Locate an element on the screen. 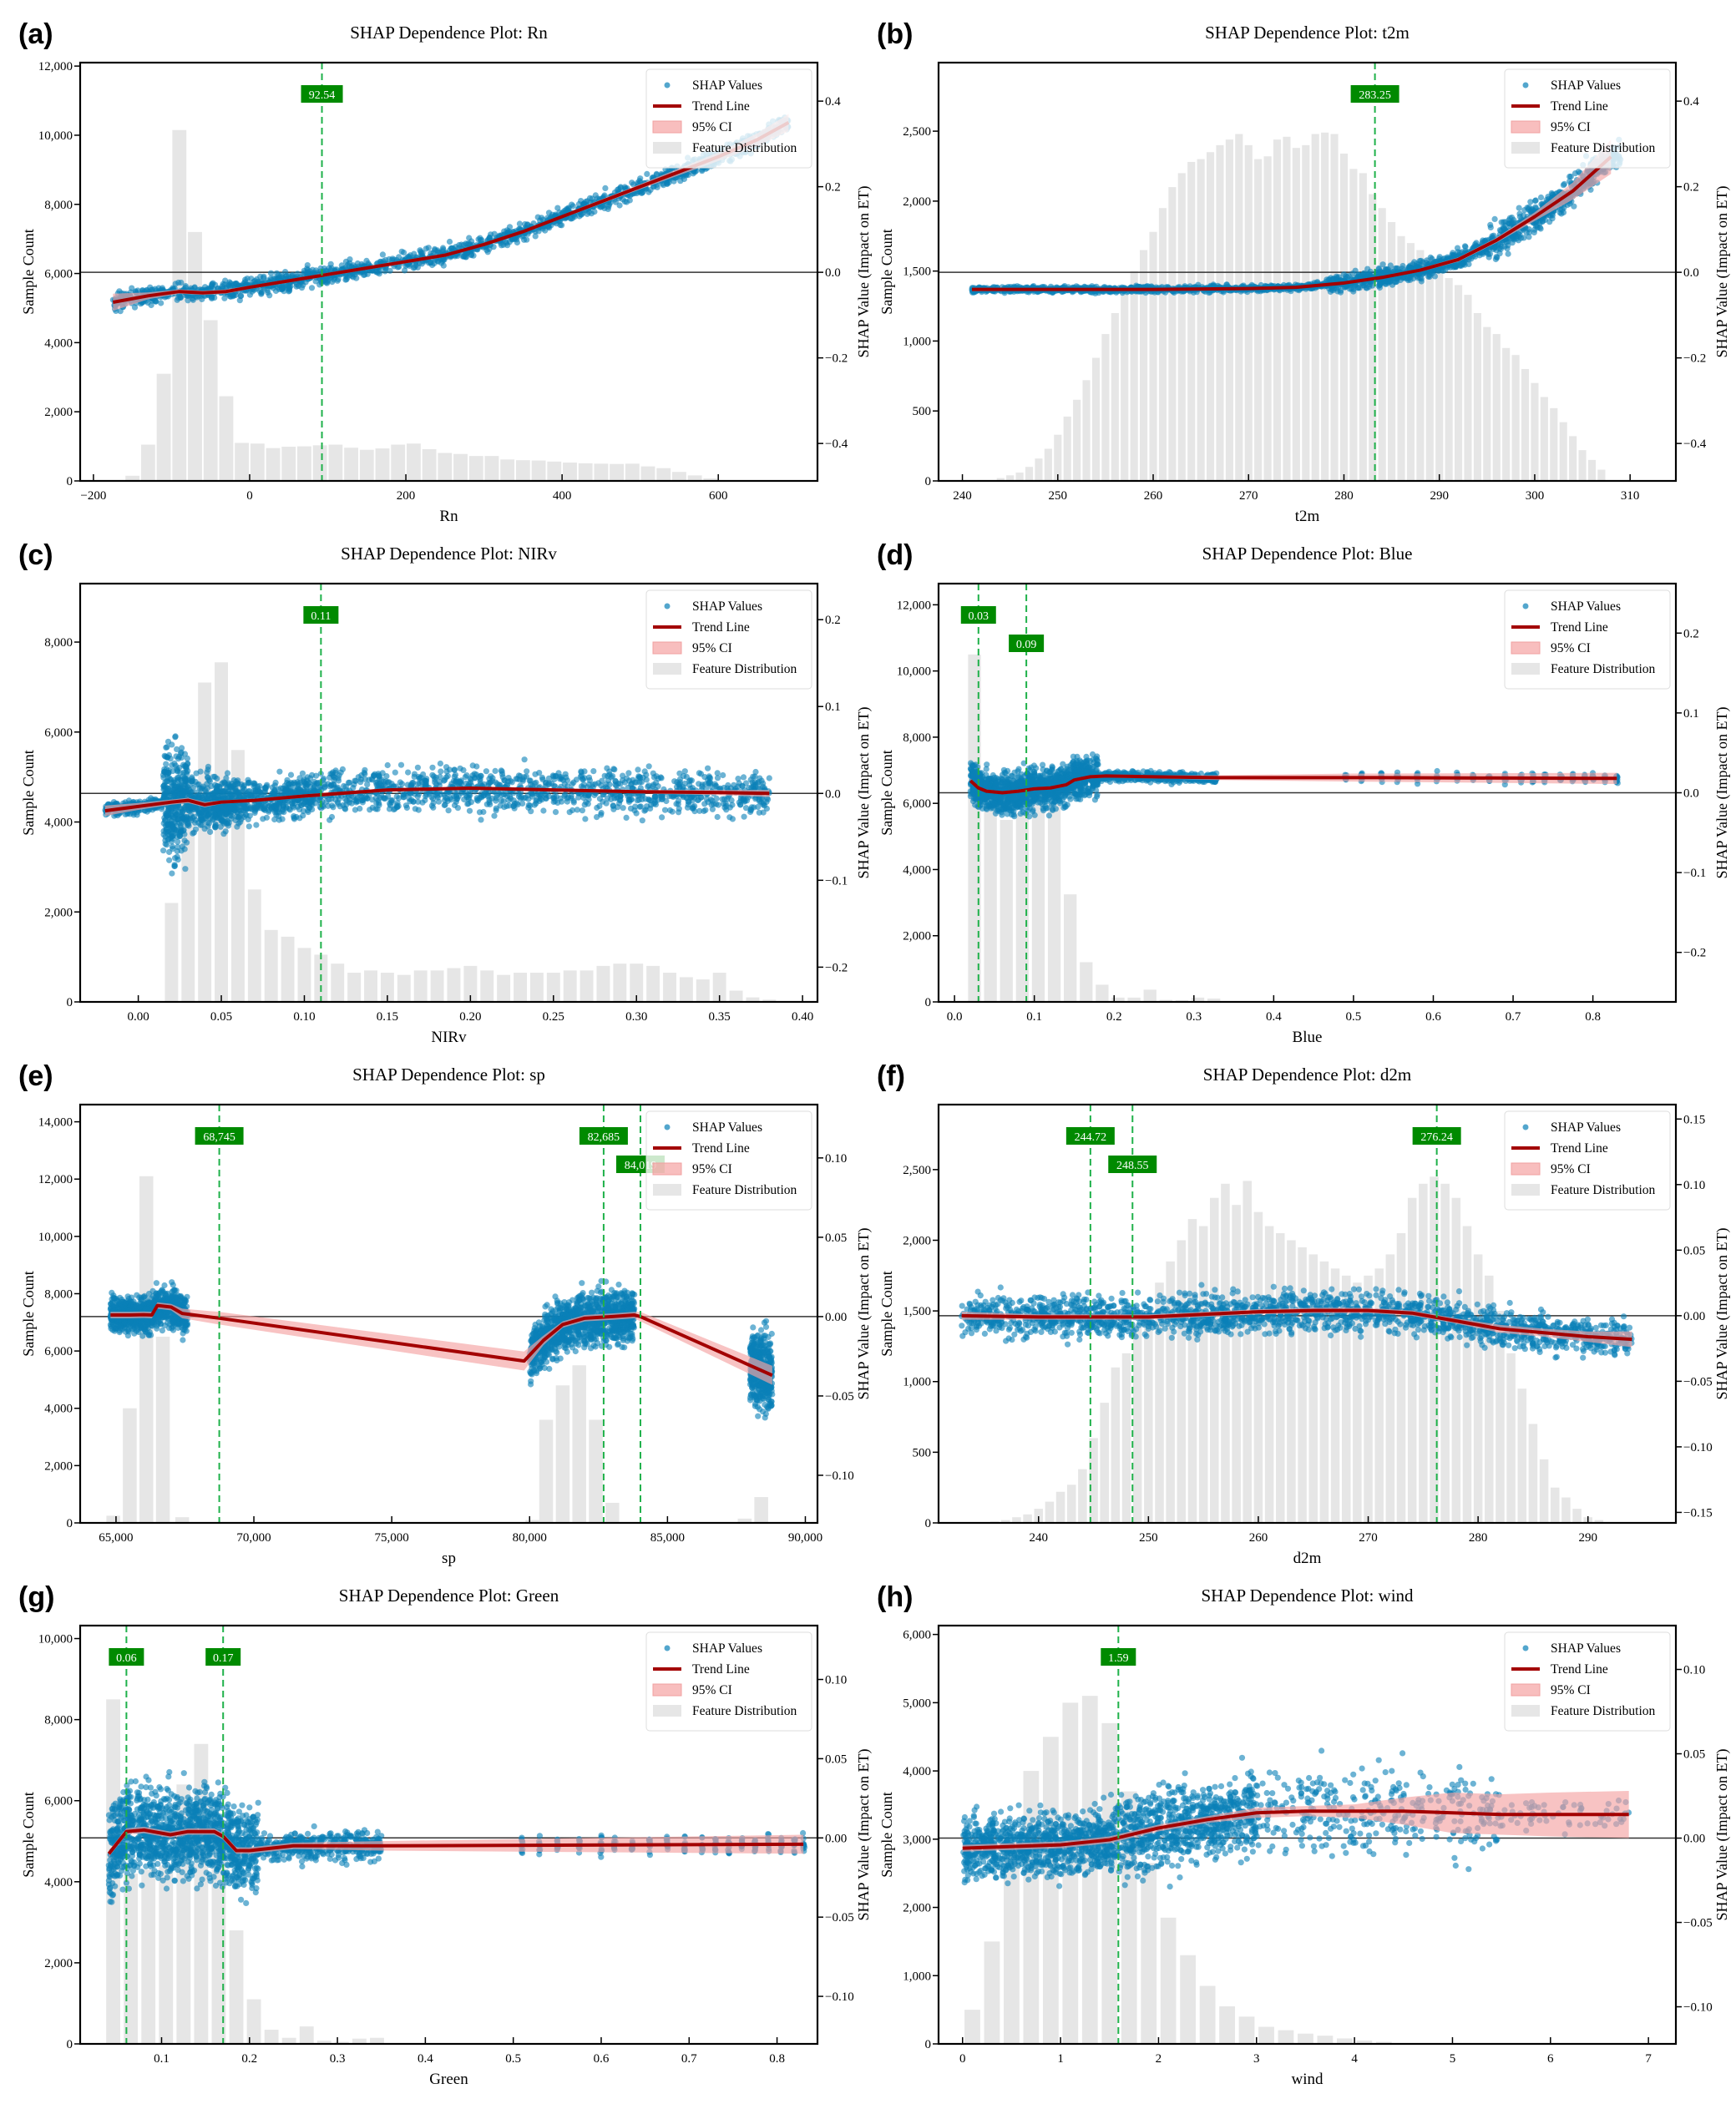 The width and height of the screenshot is (1736, 2104). y-left-tick-label: 2,500 is located at coordinates (917, 132).